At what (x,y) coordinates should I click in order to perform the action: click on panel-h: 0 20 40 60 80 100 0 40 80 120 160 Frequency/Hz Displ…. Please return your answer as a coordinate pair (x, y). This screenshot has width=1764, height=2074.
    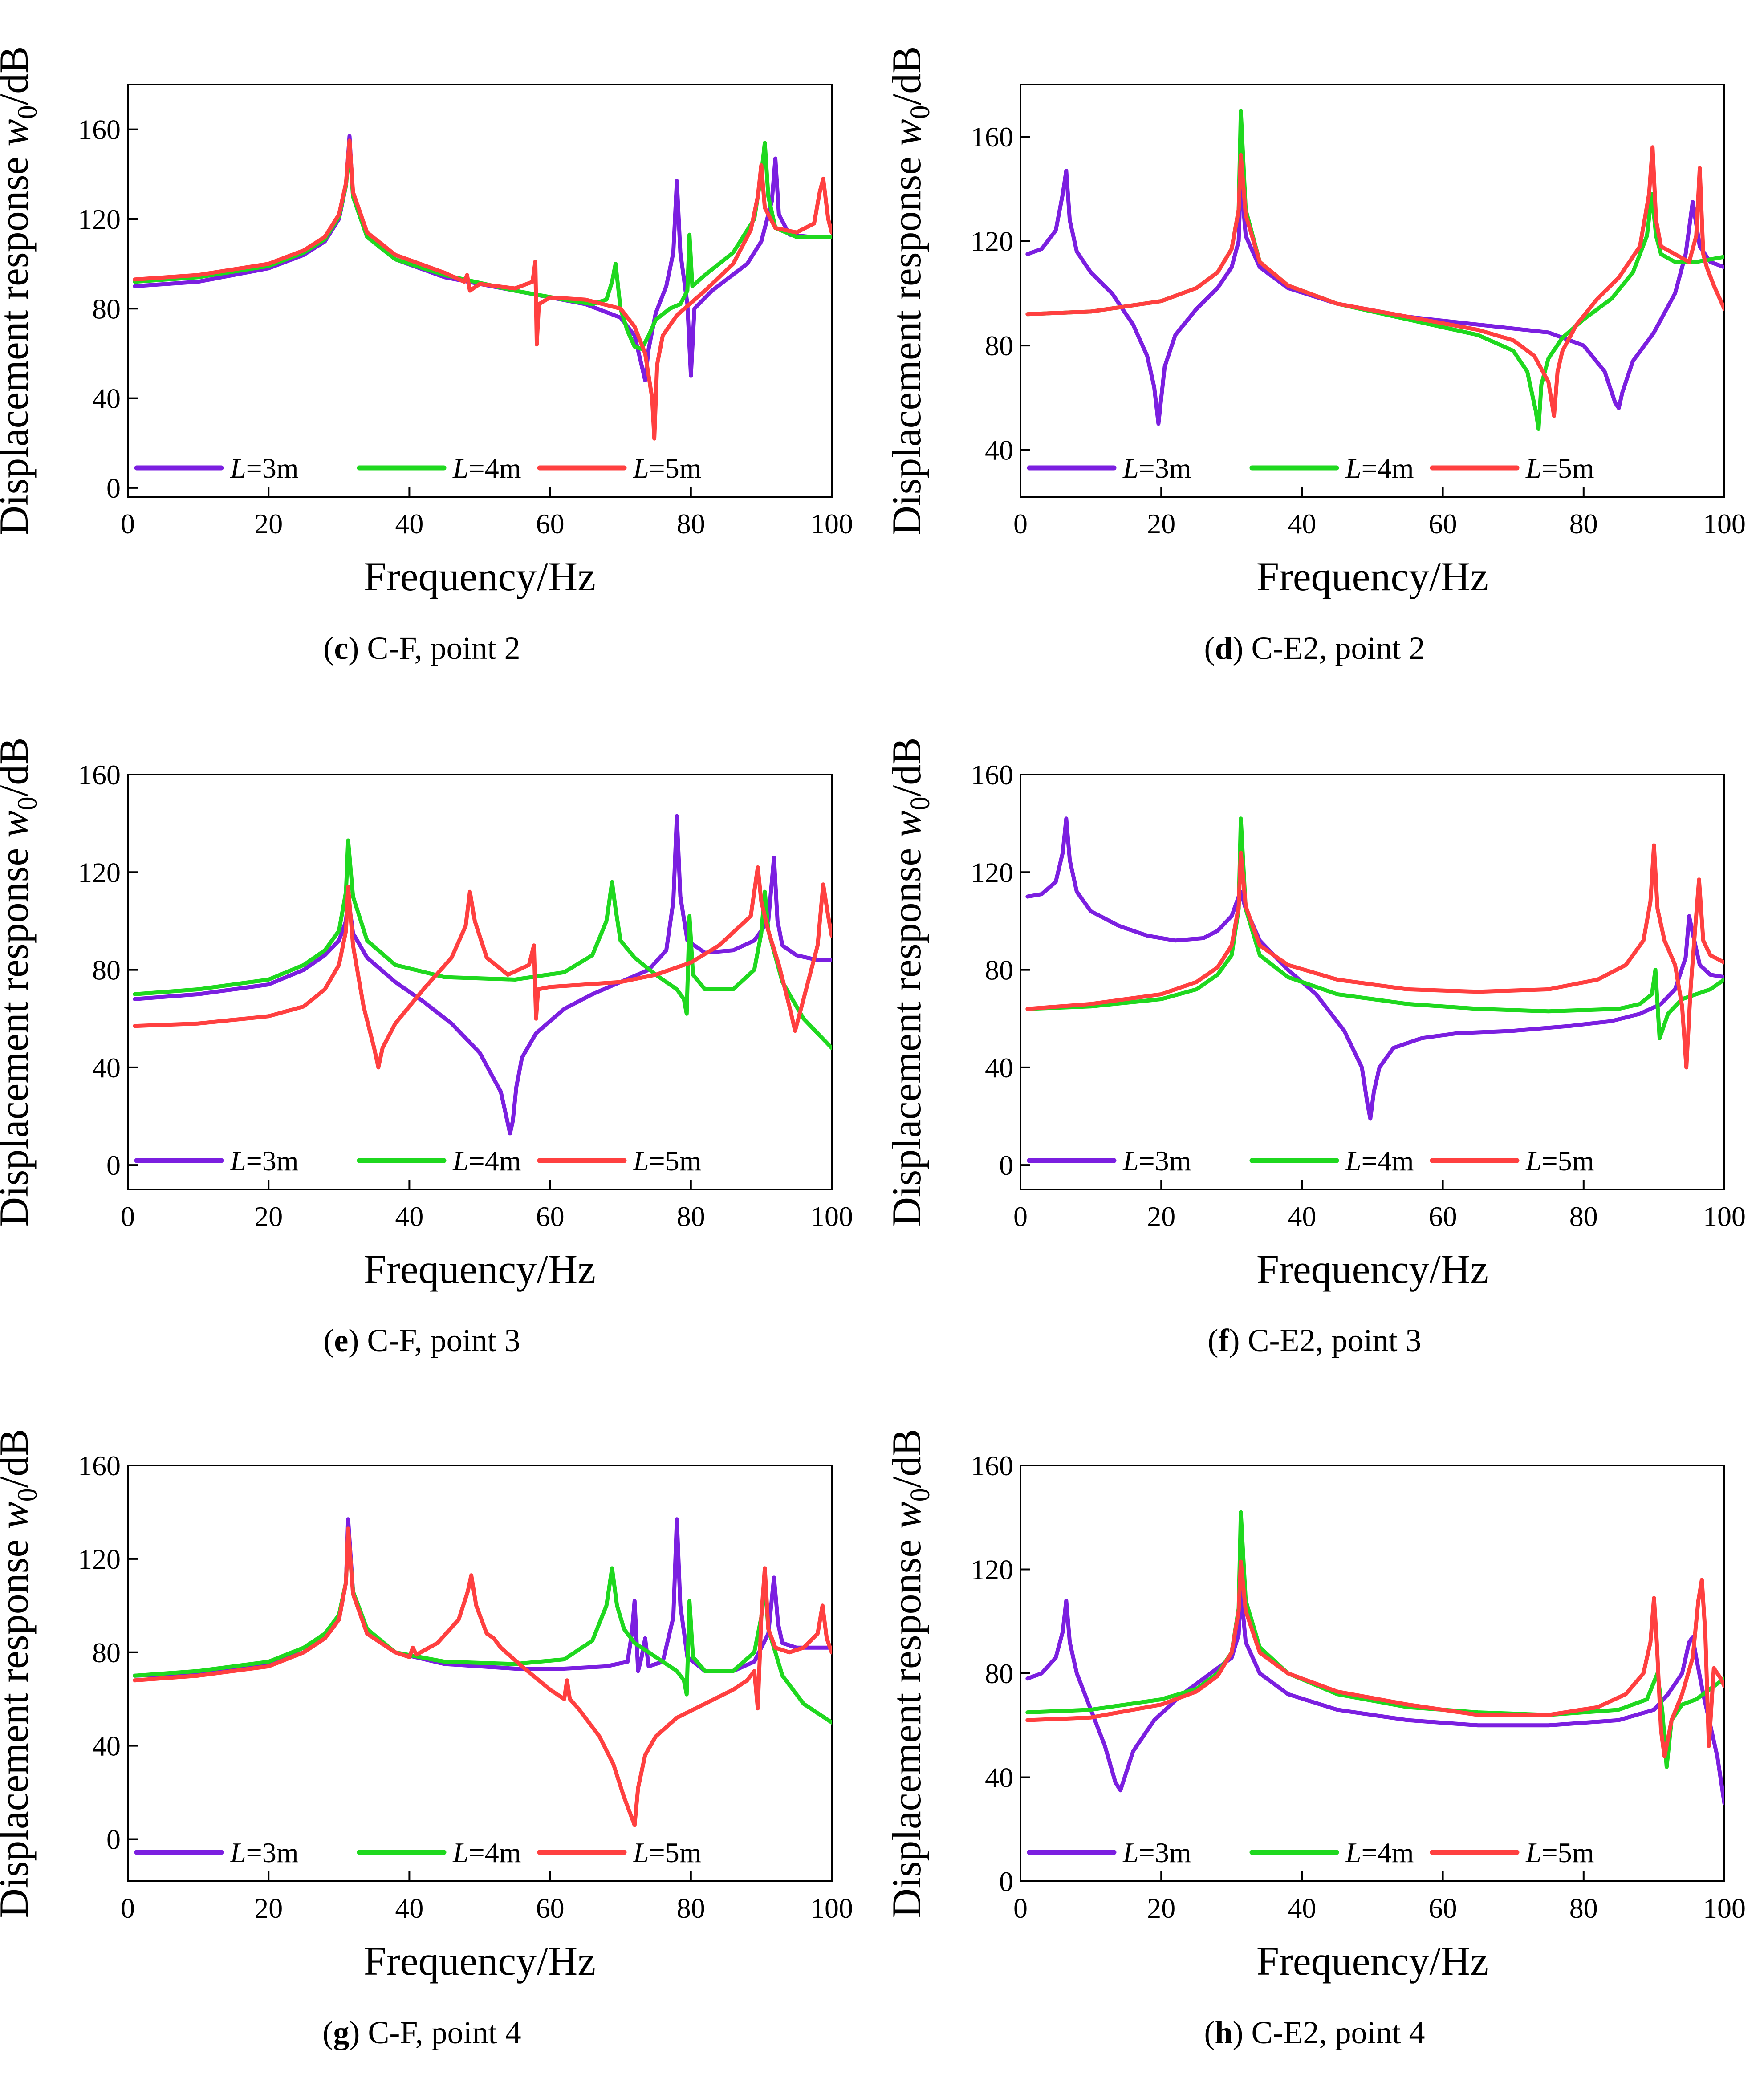
    Looking at the image, I should click on (1315, 1739).